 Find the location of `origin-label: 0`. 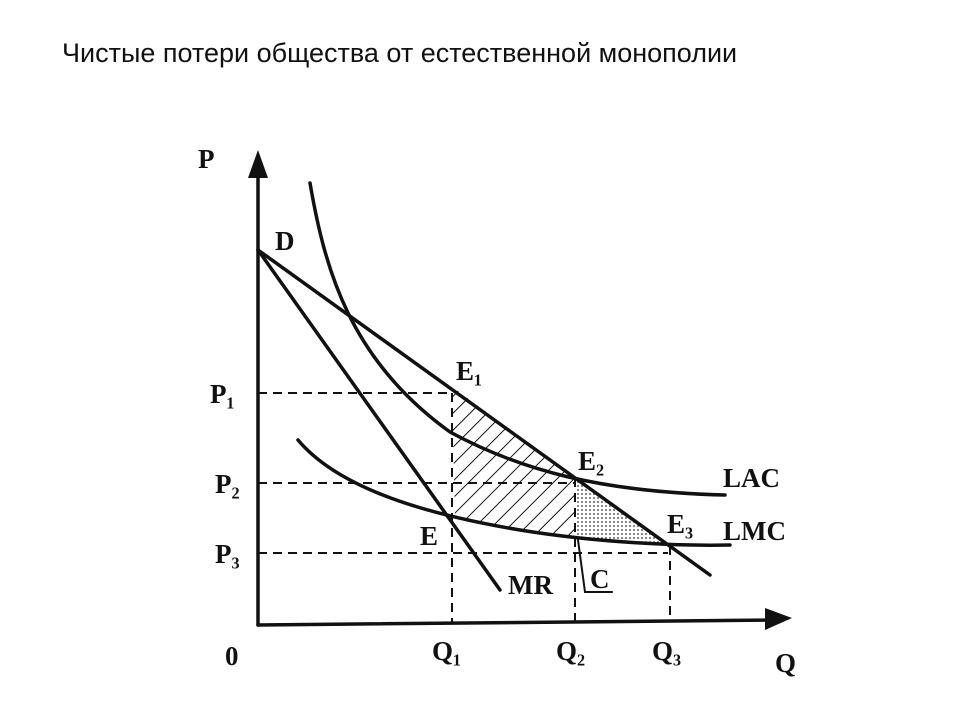

origin-label: 0 is located at coordinates (232, 656).